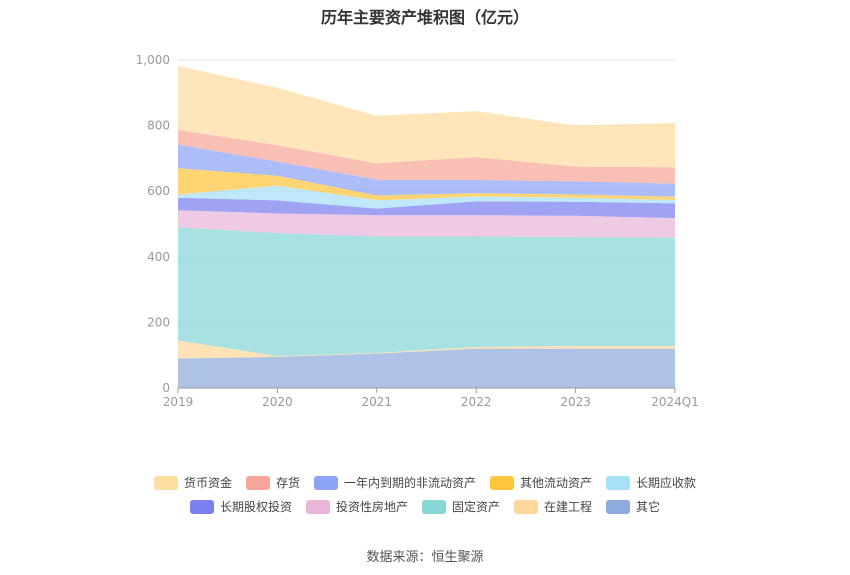 The image size is (850, 575). I want to click on chart-title: 历年主要资产堆积图（亿元）, so click(424, 17).